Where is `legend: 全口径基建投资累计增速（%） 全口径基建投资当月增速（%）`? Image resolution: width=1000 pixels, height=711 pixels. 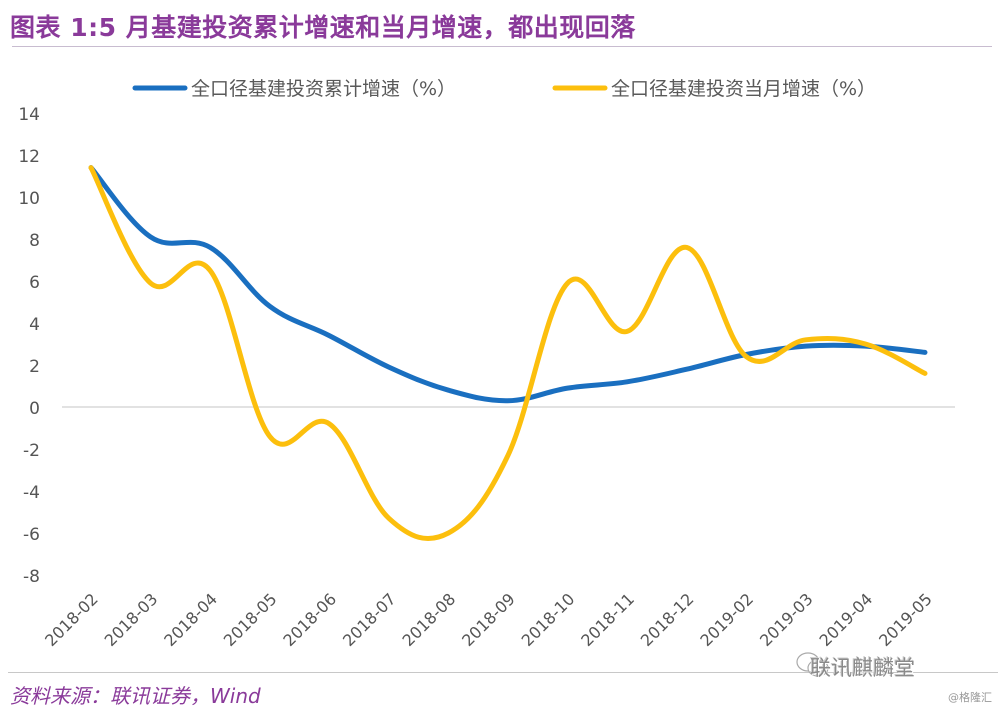
legend: 全口径基建投资累计增速（%） 全口径基建投资当月增速（%） is located at coordinates (504, 89).